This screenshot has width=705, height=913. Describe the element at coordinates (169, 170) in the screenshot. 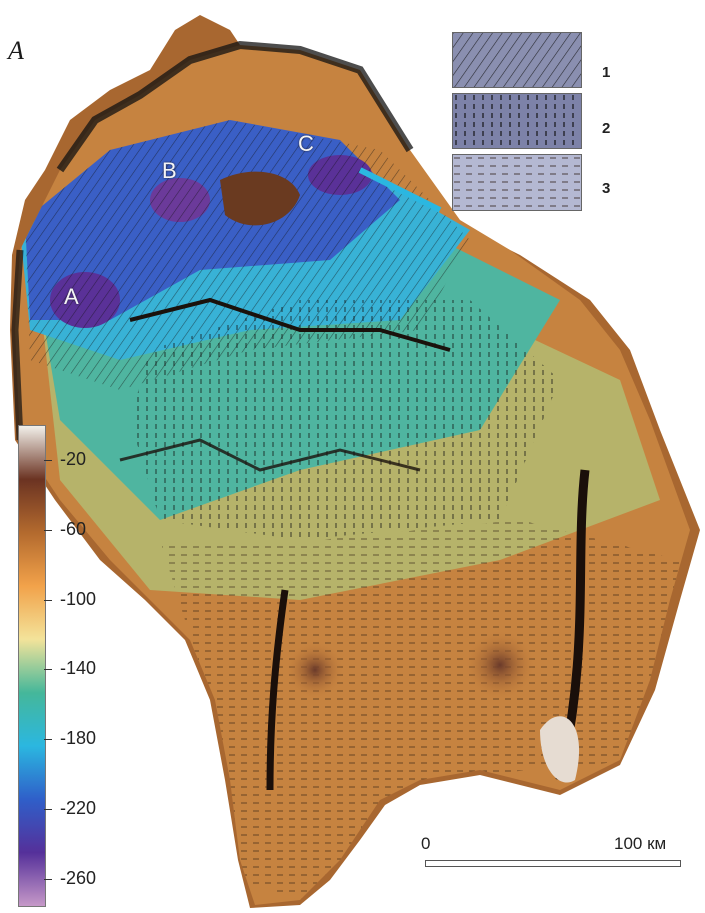

I see `site-label-b: B` at that location.